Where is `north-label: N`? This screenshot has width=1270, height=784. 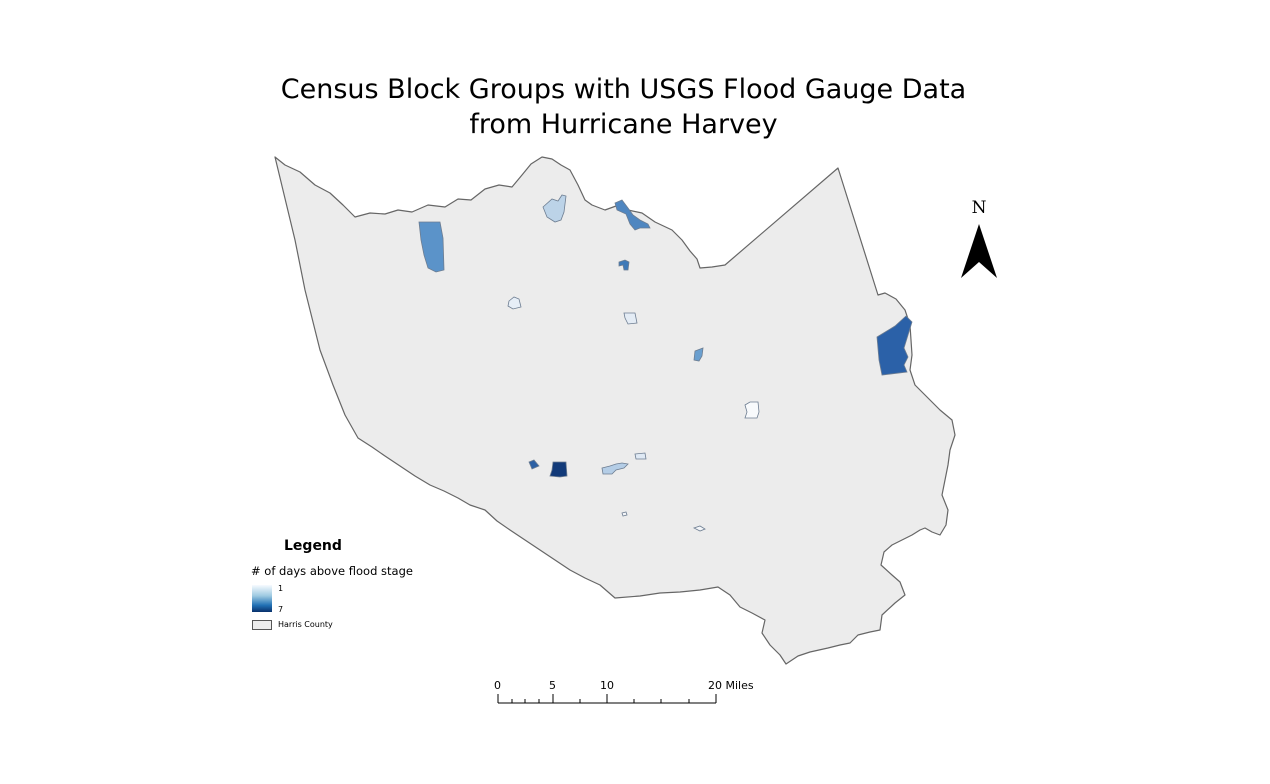 north-label: N is located at coordinates (979, 208).